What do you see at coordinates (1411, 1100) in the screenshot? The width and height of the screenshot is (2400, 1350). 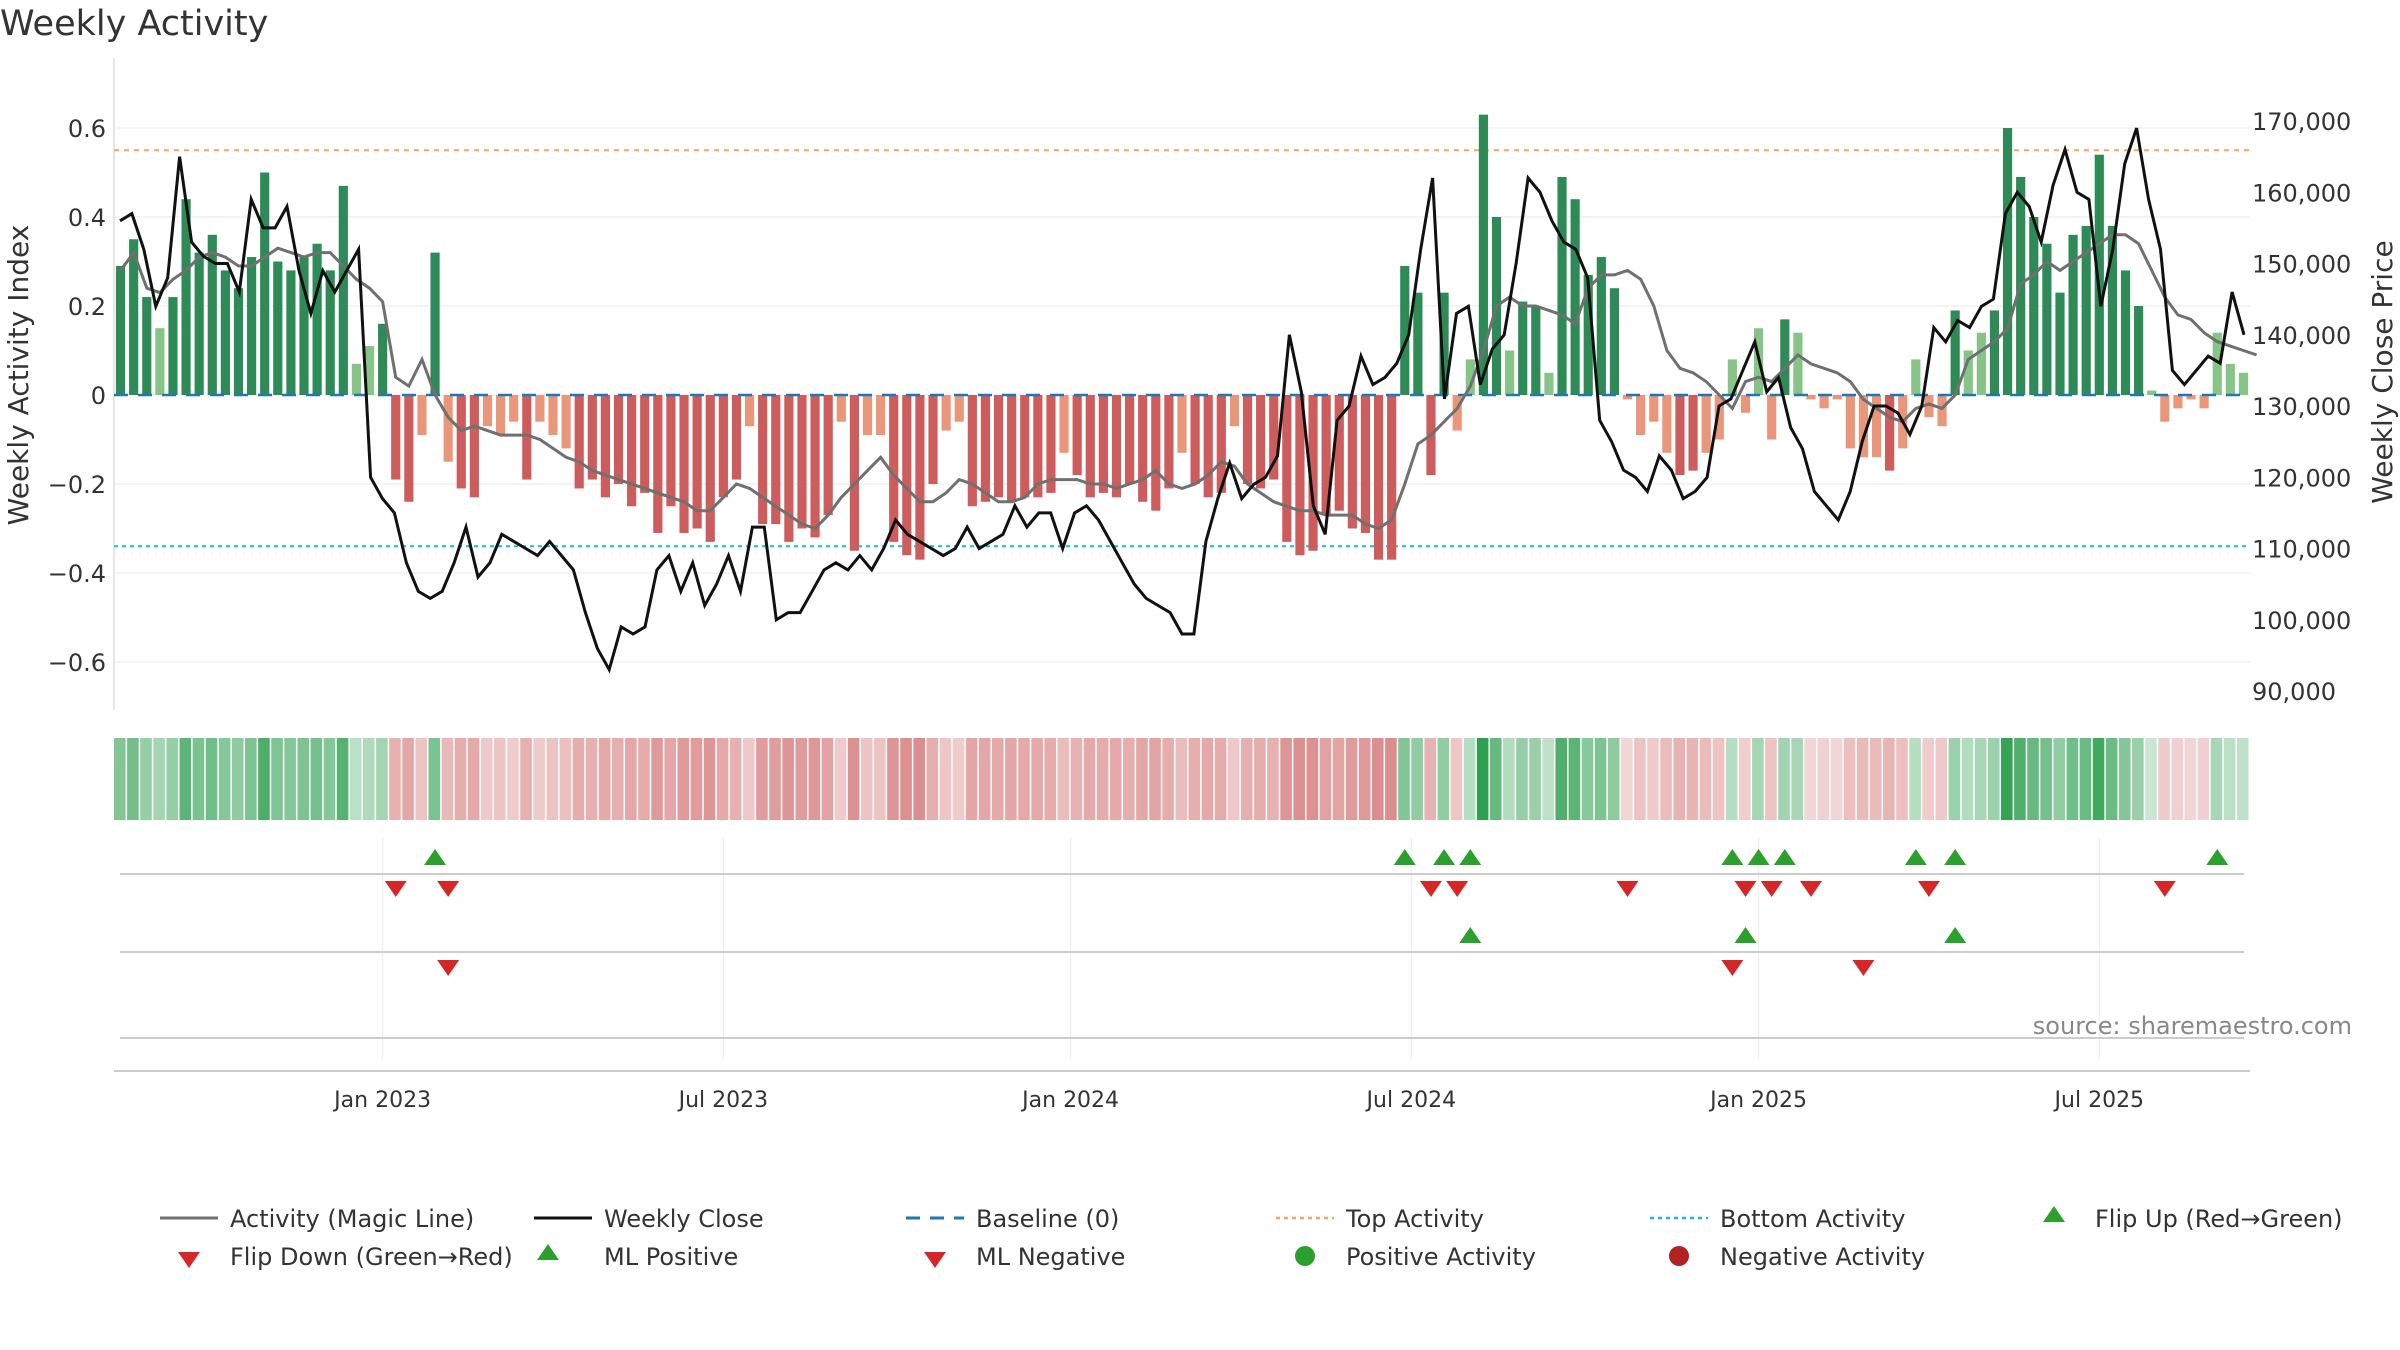 I see `x-tick-label: Jul 2024` at bounding box center [1411, 1100].